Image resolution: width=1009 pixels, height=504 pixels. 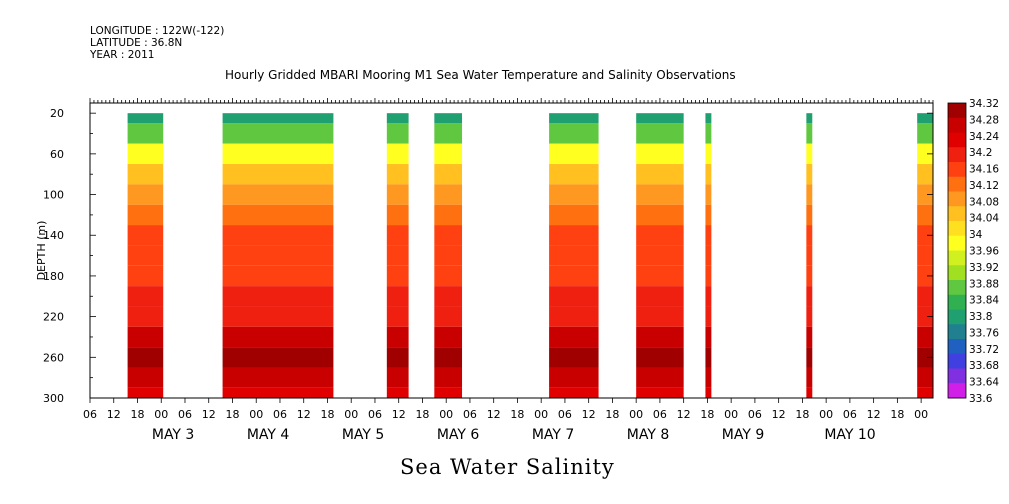 What do you see at coordinates (984, 284) in the screenshot?
I see `colorbar-label: 33.88` at bounding box center [984, 284].